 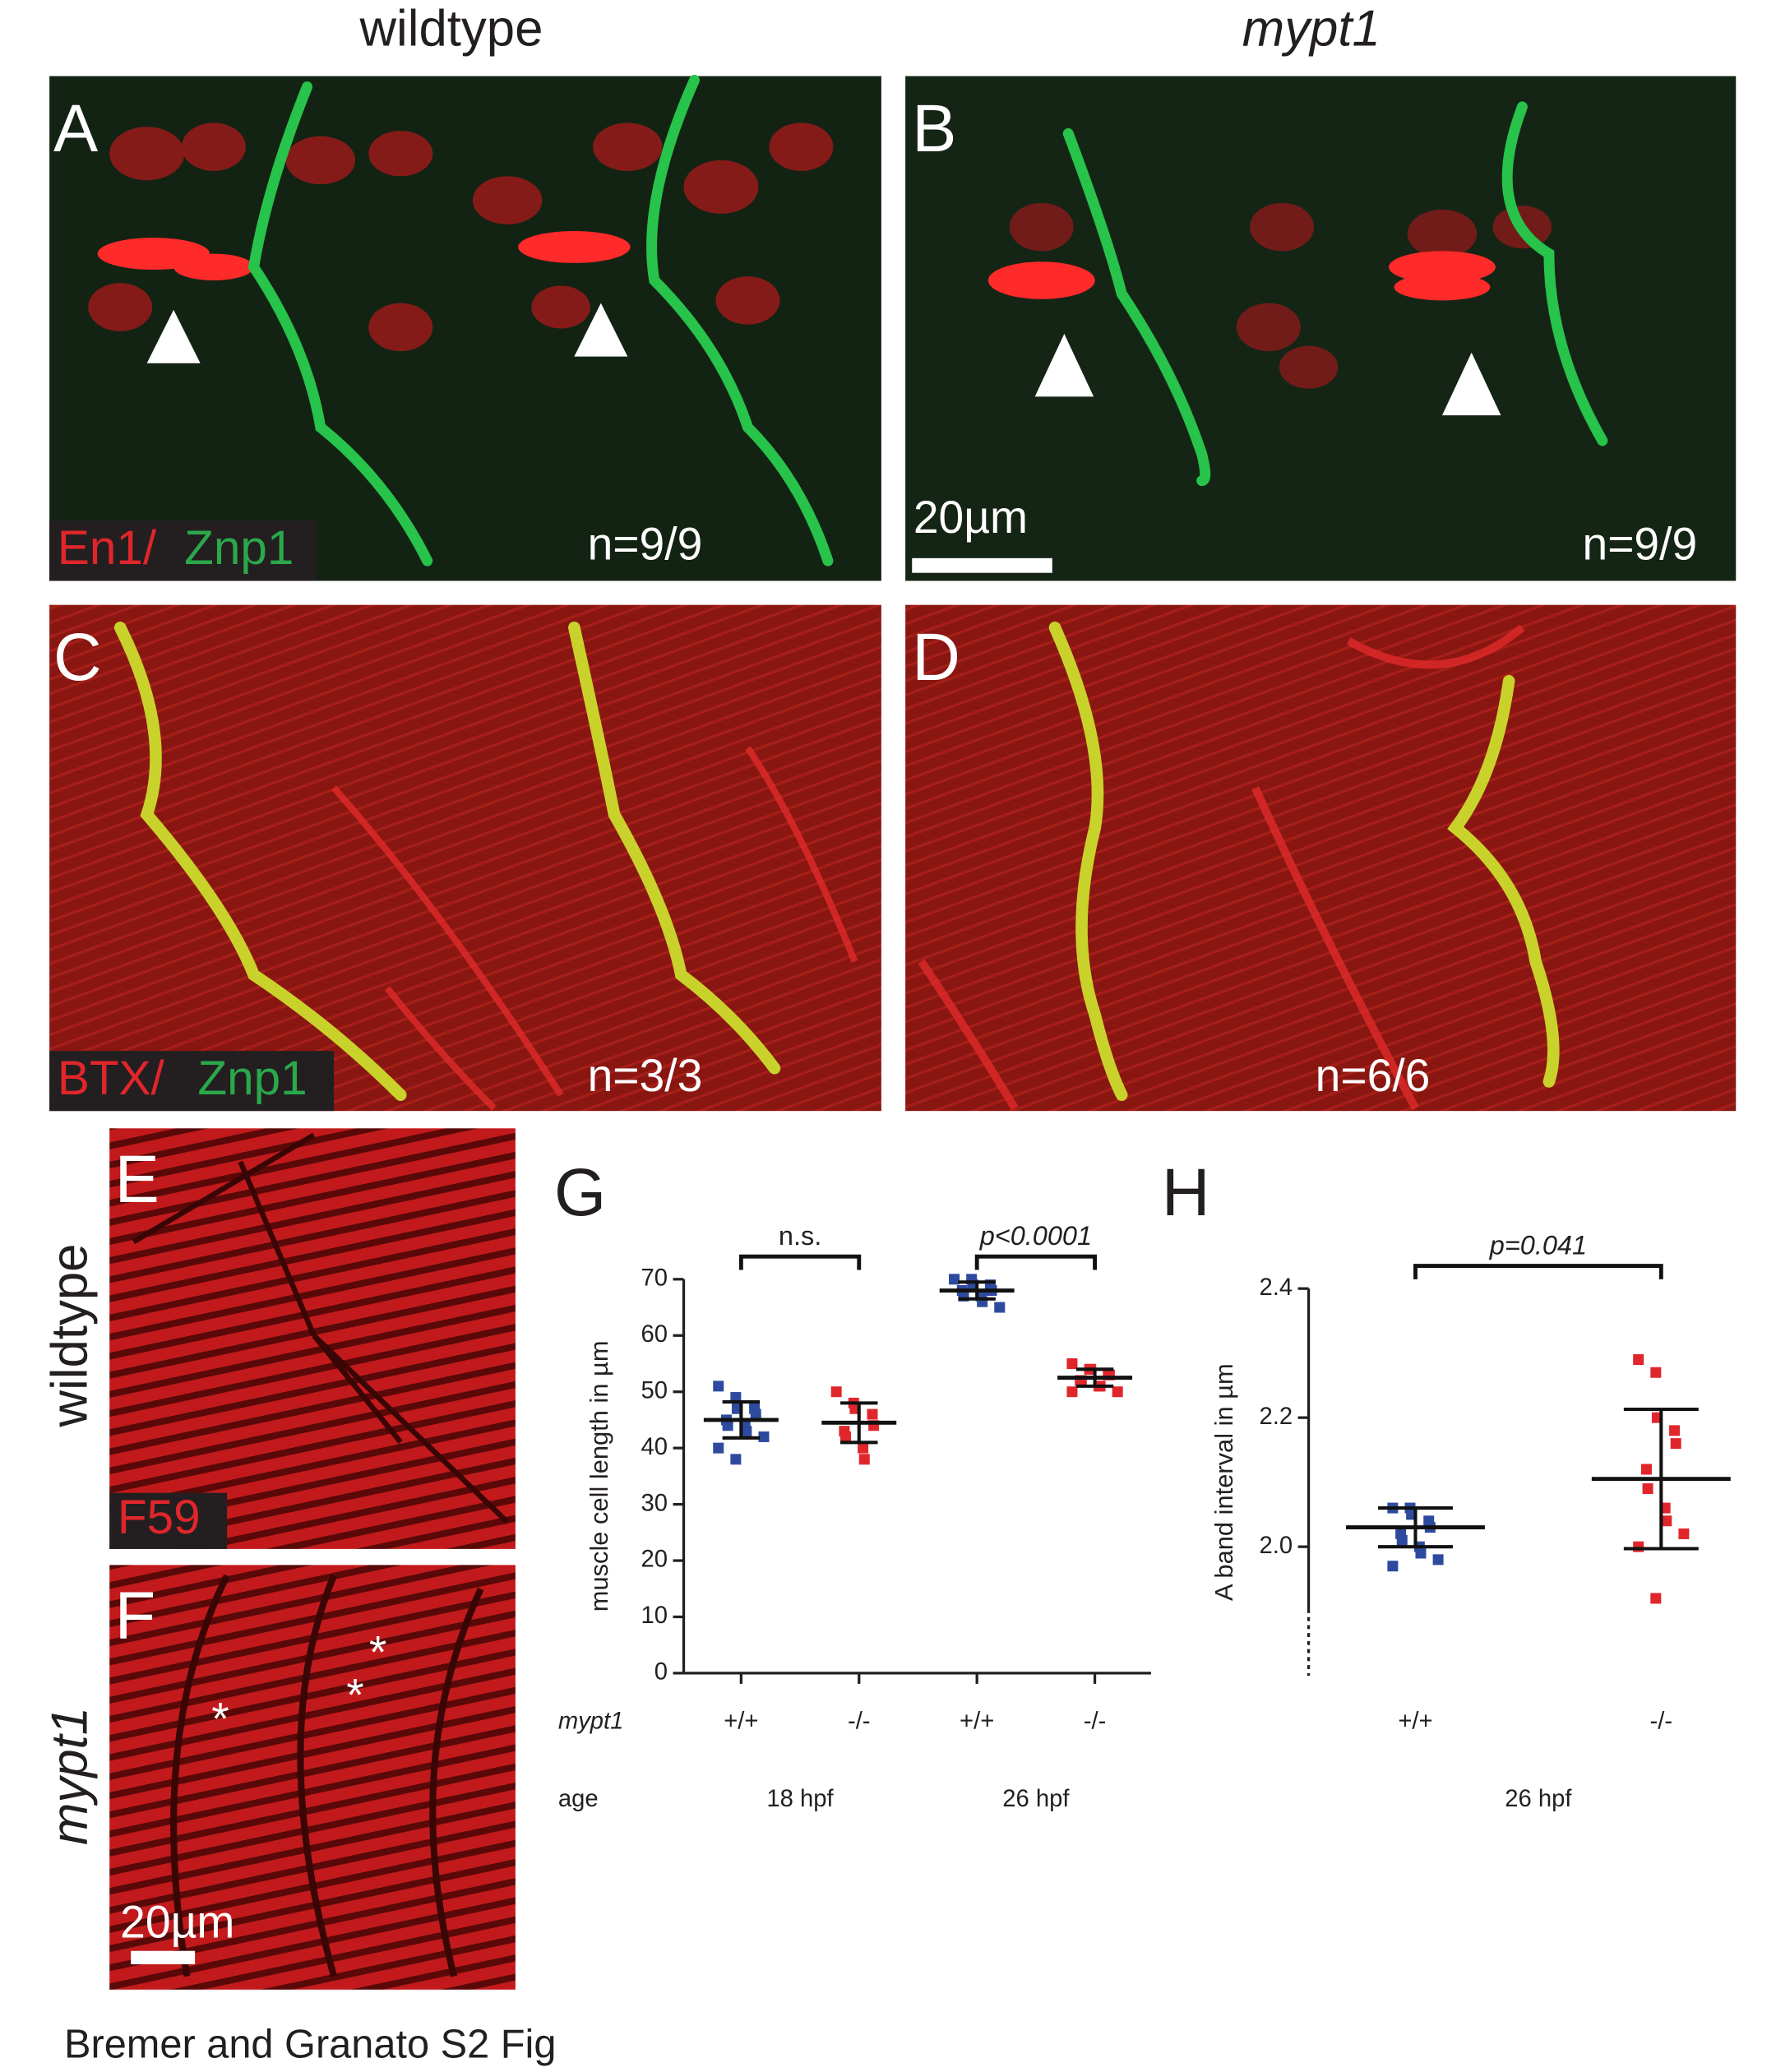 What do you see at coordinates (70, 1336) in the screenshot?
I see `row-label: wildtype` at bounding box center [70, 1336].